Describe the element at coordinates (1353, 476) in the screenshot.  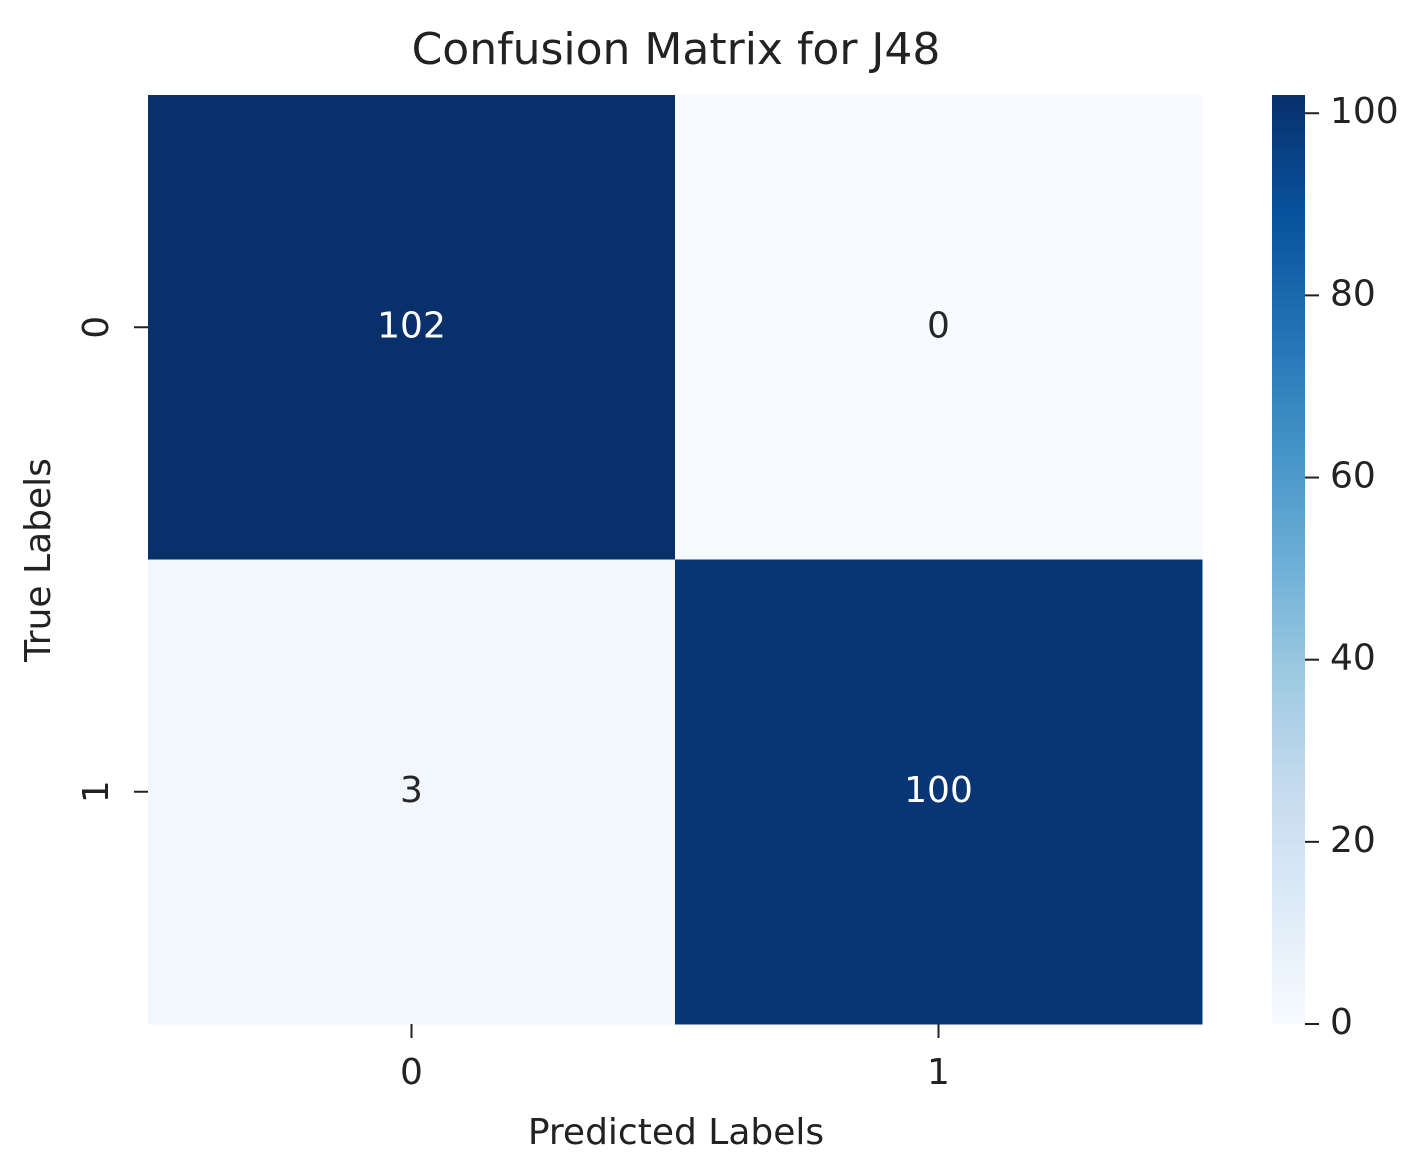
I see `colorbar-tick-label: 60` at that location.